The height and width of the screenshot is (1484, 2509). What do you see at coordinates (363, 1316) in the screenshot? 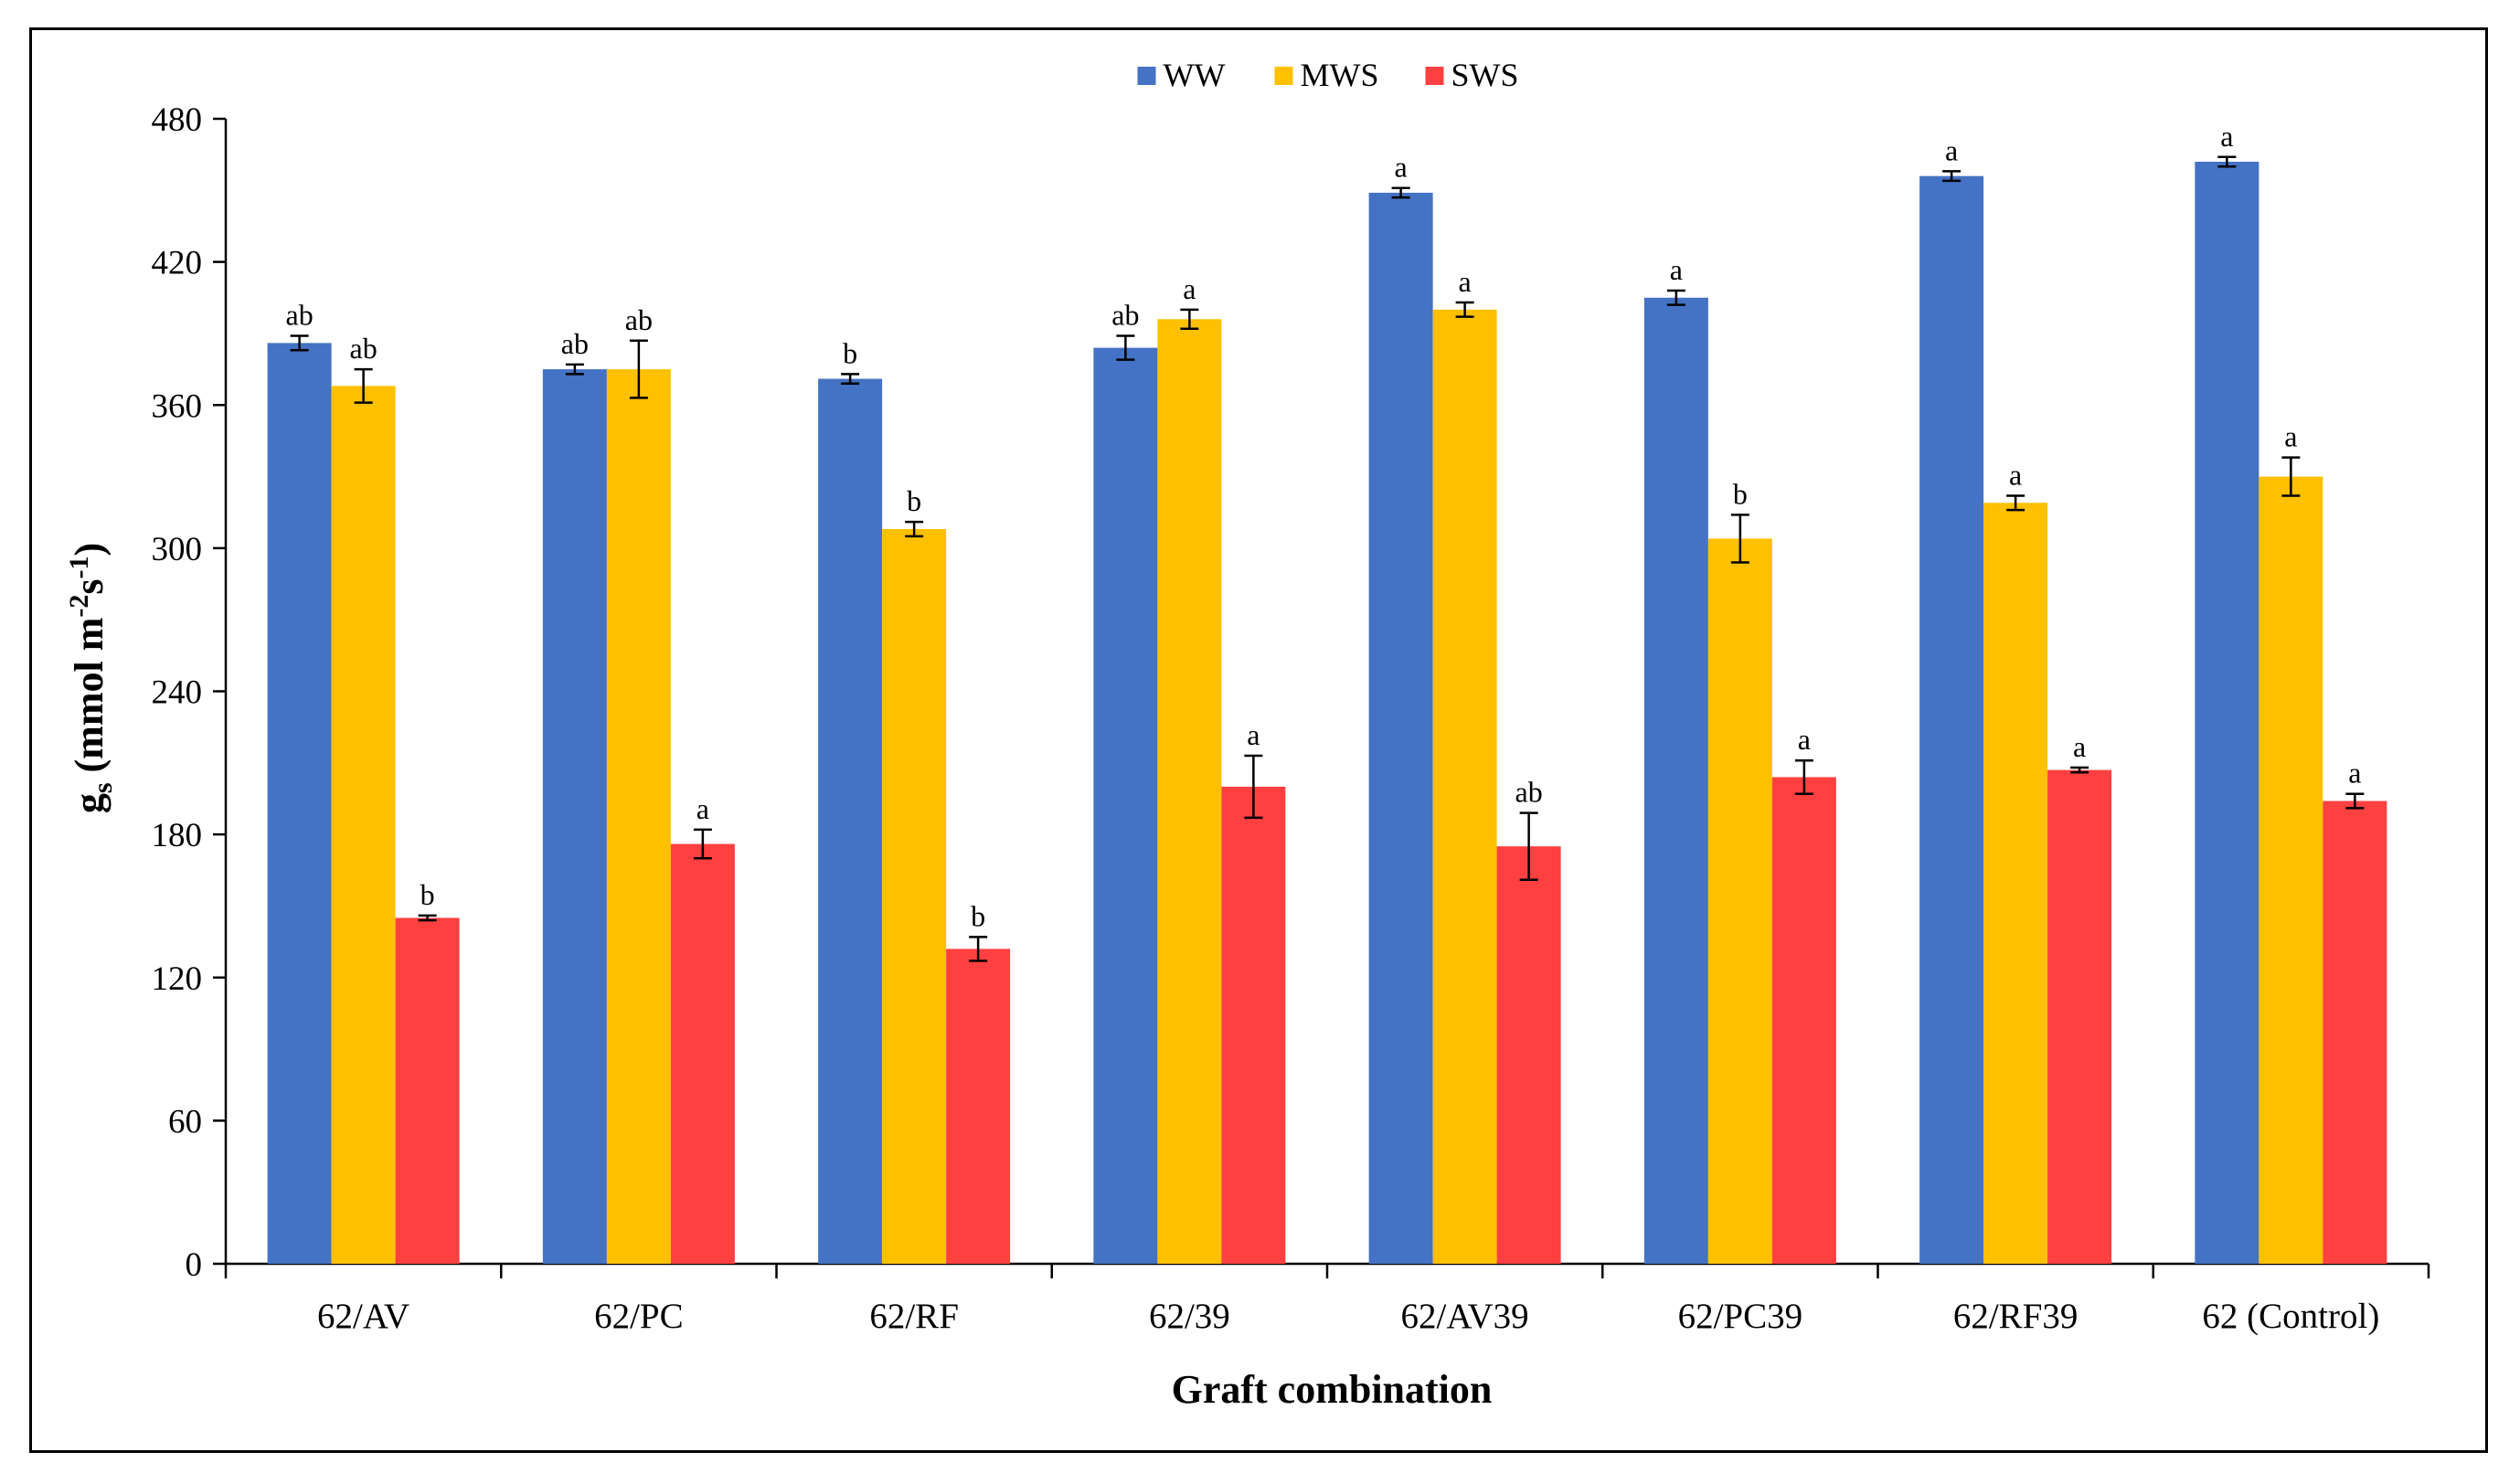
I see `x-category-label: 62/AV` at bounding box center [363, 1316].